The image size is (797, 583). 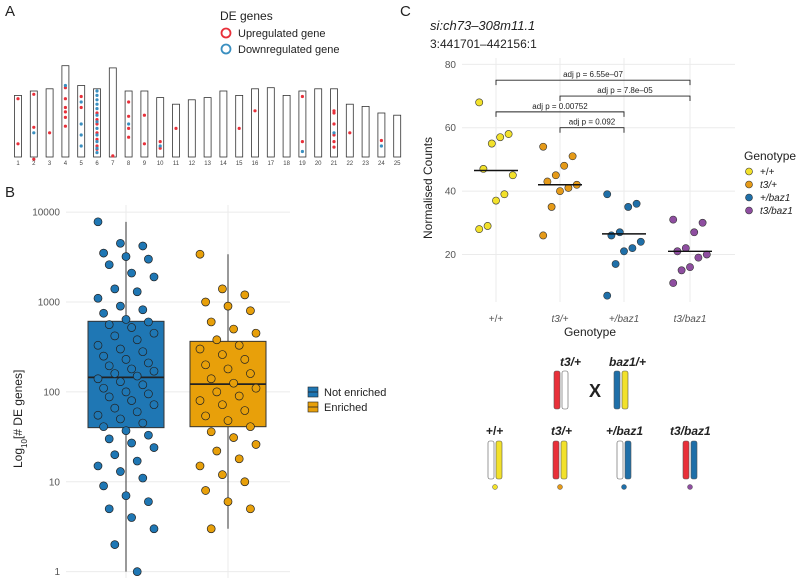 What do you see at coordinates (770, 156) in the screenshot?
I see `legend-c-title: Genotype` at bounding box center [770, 156].